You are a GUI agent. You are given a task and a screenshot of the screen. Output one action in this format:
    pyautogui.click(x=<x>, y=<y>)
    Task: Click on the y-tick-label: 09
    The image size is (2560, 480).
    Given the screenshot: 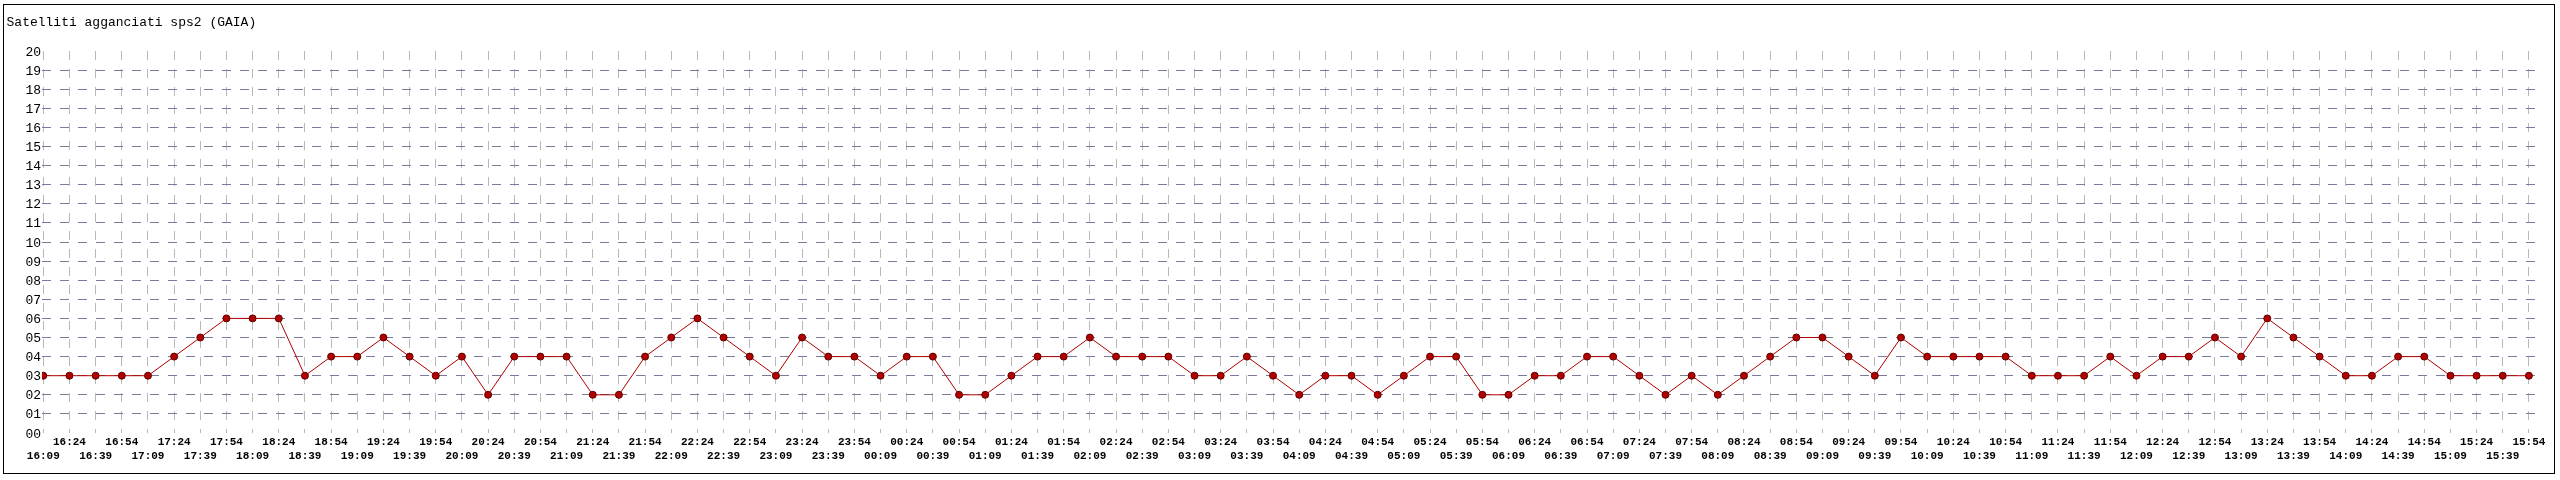 What is the action you would take?
    pyautogui.click(x=33, y=262)
    